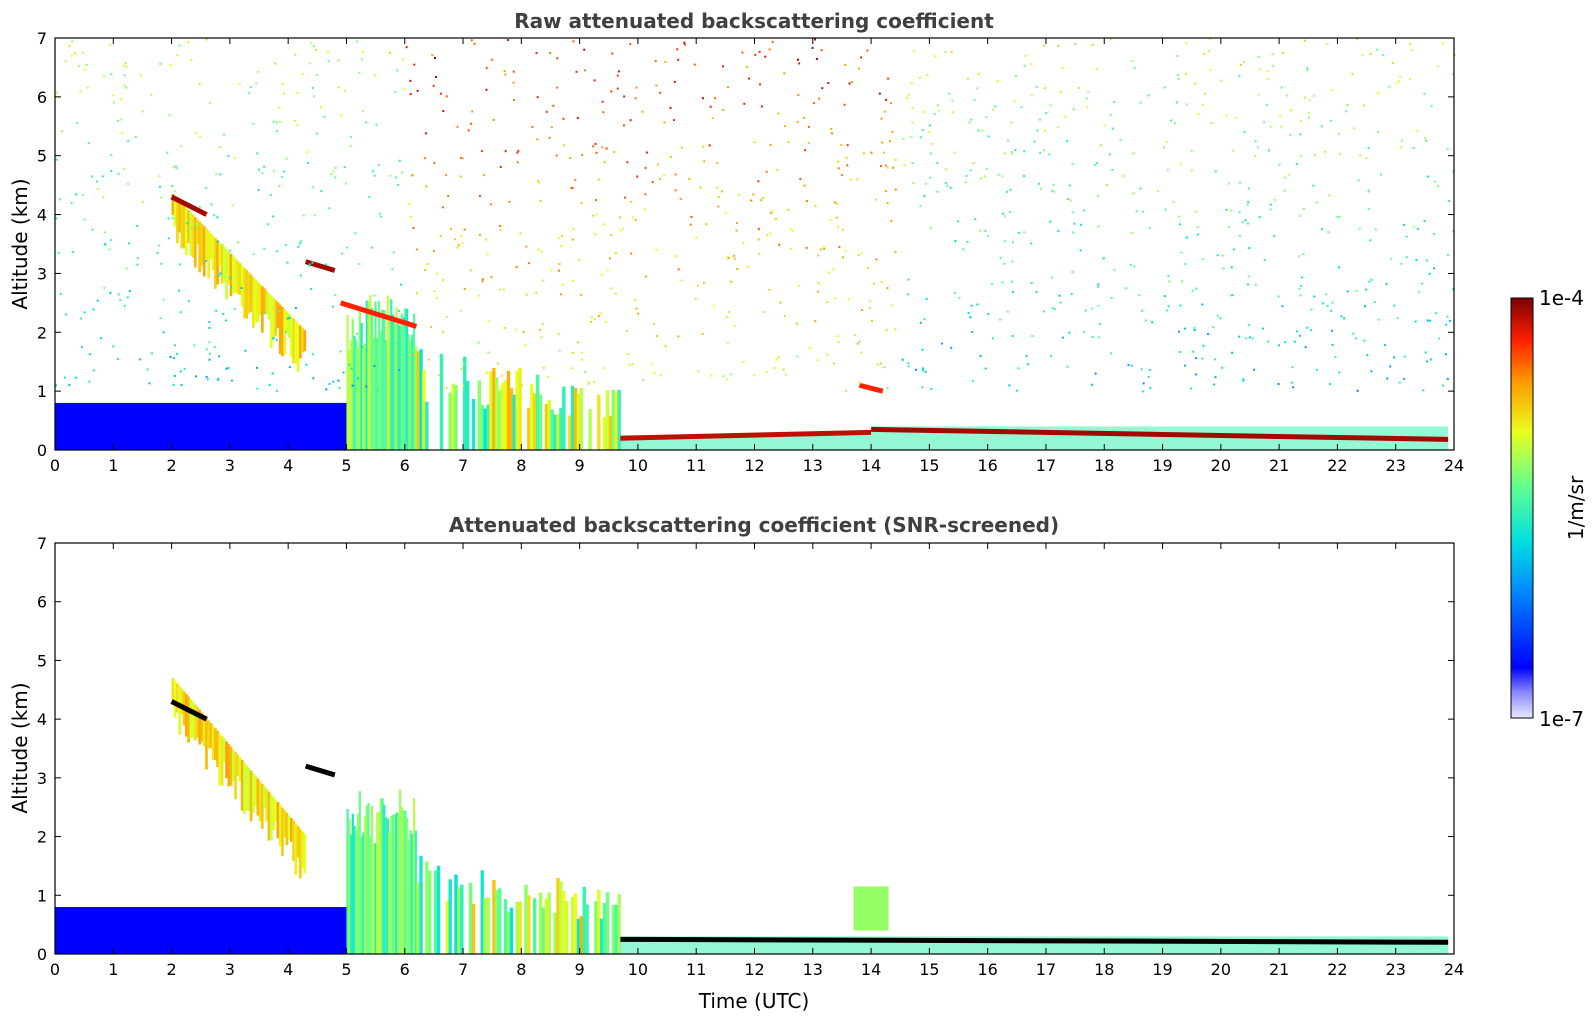  What do you see at coordinates (871, 908) in the screenshot?
I see `feature-isolated-cloud` at bounding box center [871, 908].